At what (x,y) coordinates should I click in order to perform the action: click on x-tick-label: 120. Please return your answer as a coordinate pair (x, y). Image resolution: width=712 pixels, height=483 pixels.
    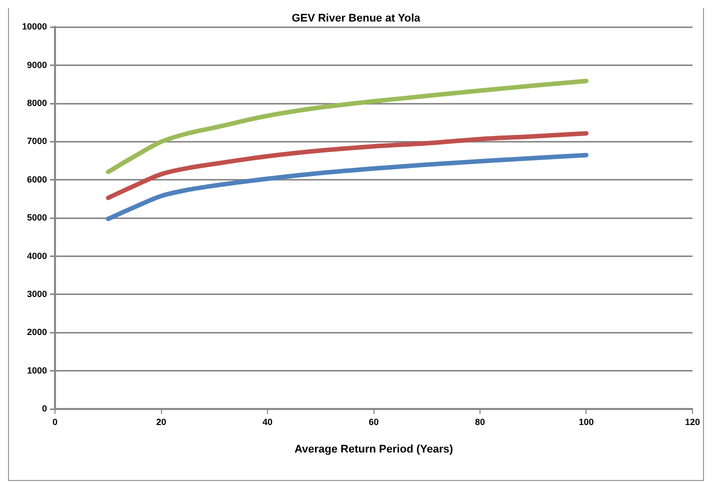
    Looking at the image, I should click on (692, 421).